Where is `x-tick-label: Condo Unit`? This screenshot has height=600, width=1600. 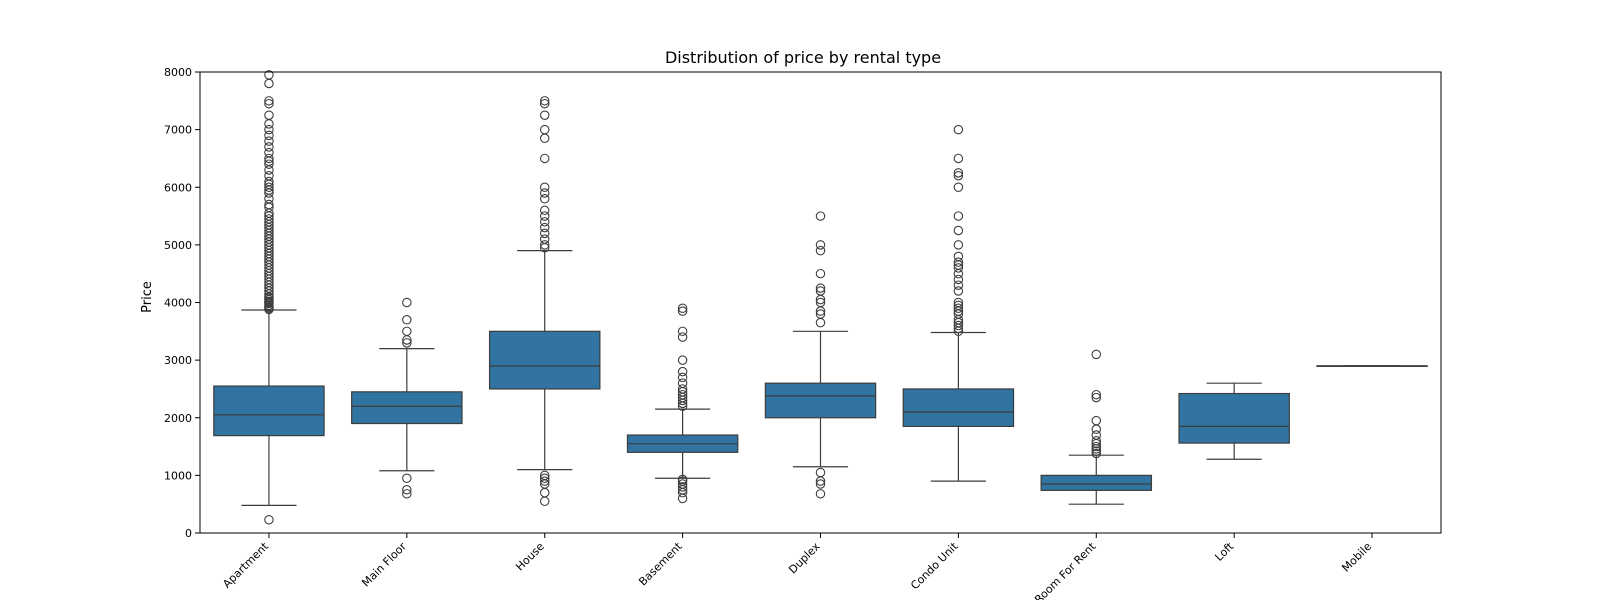 x-tick-label: Condo Unit is located at coordinates (934, 565).